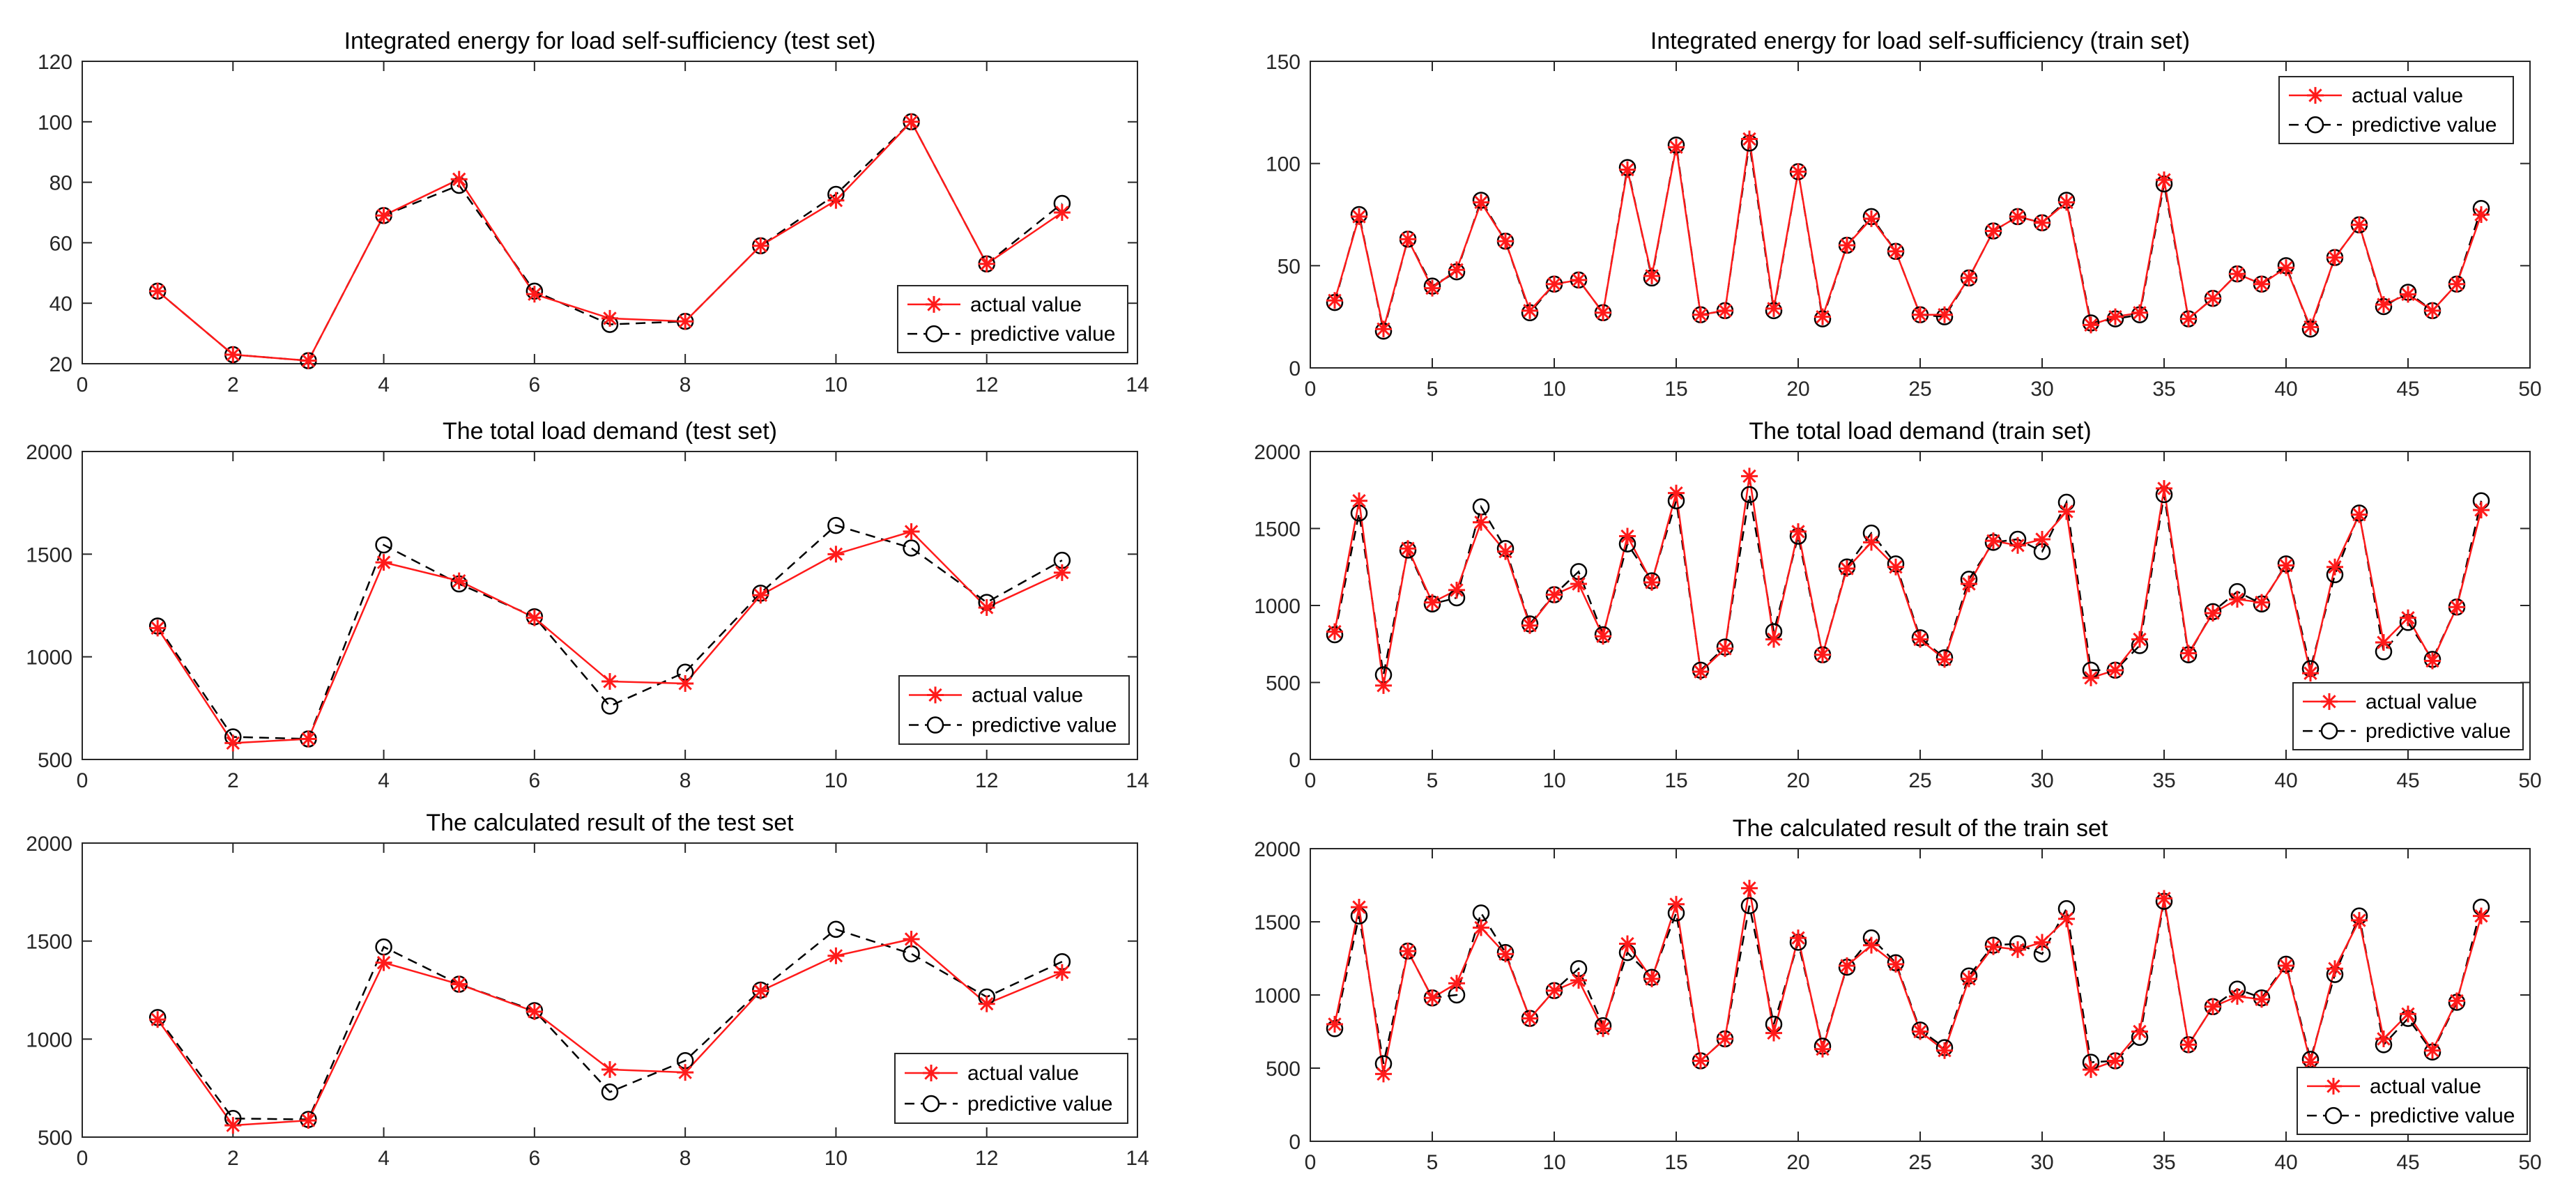  What do you see at coordinates (2285, 389) in the screenshot?
I see `x-tick-label: 40` at bounding box center [2285, 389].